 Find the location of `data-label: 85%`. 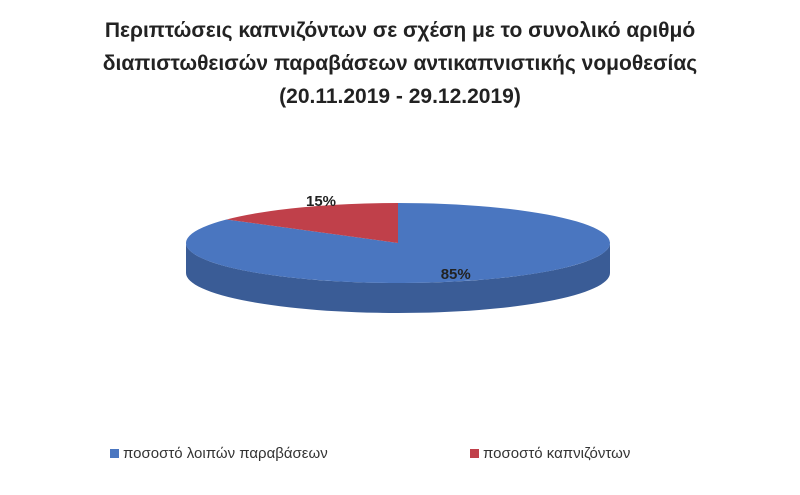

data-label: 85% is located at coordinates (456, 274).